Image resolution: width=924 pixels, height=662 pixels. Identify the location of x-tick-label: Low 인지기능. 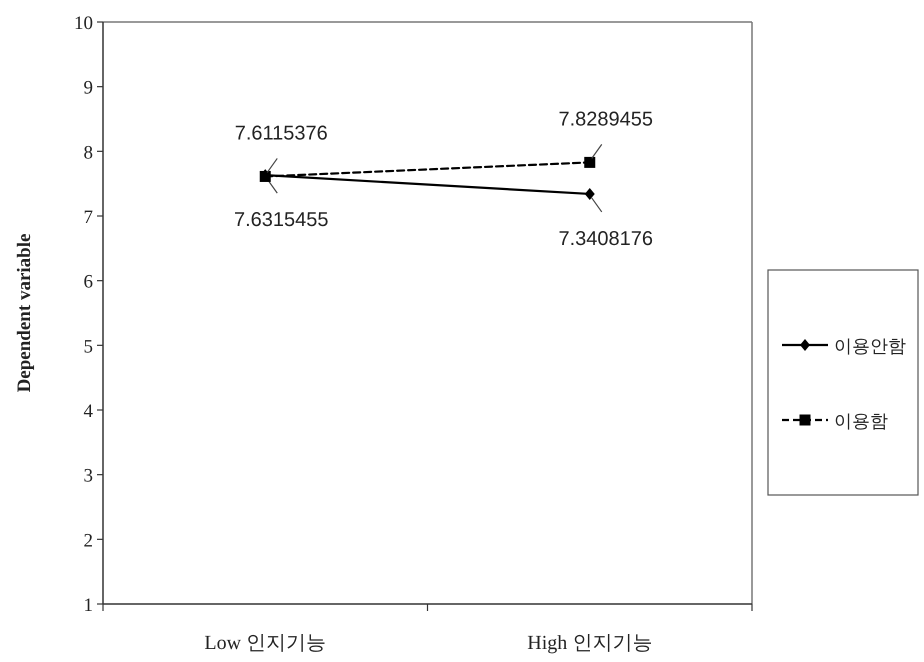
(265, 643).